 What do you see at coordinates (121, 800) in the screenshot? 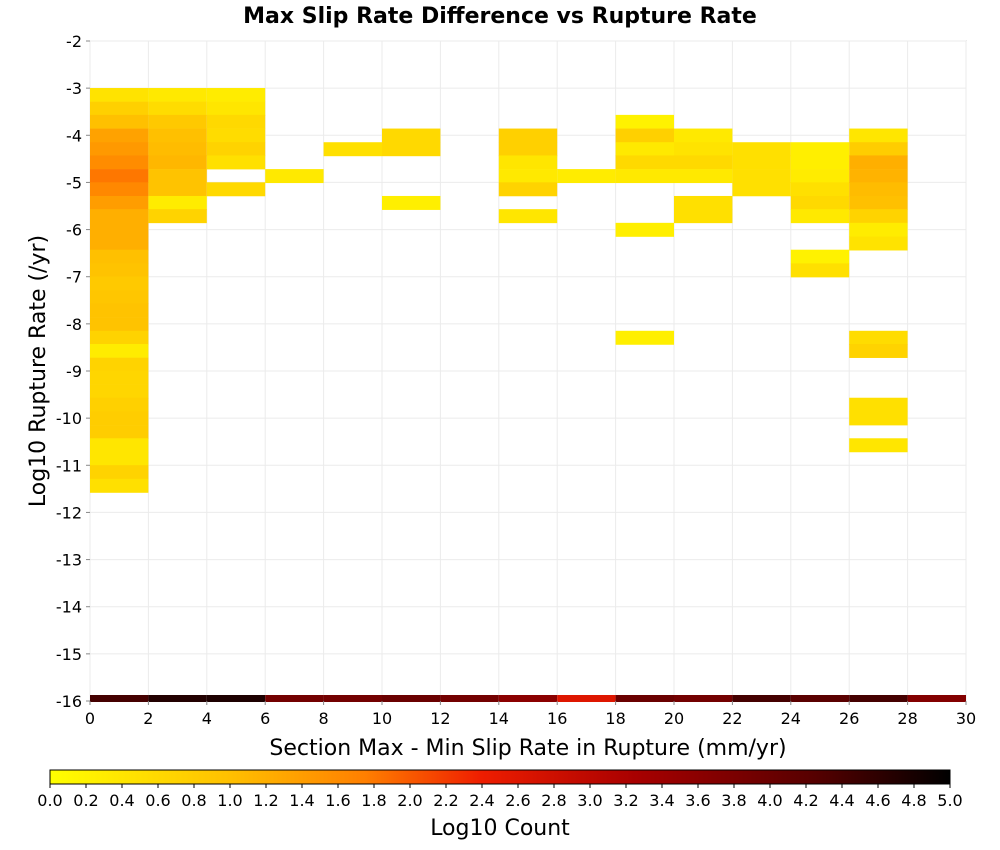
I see `colorbar-tick-label: 0.4` at bounding box center [121, 800].